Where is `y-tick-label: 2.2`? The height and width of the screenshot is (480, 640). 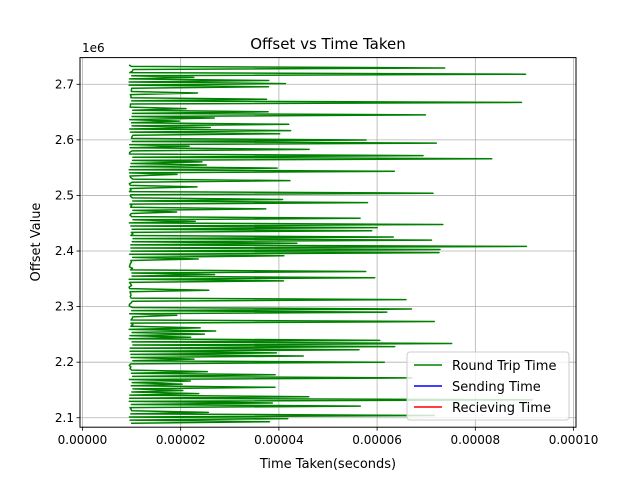
y-tick-label: 2.2 is located at coordinates (64, 362).